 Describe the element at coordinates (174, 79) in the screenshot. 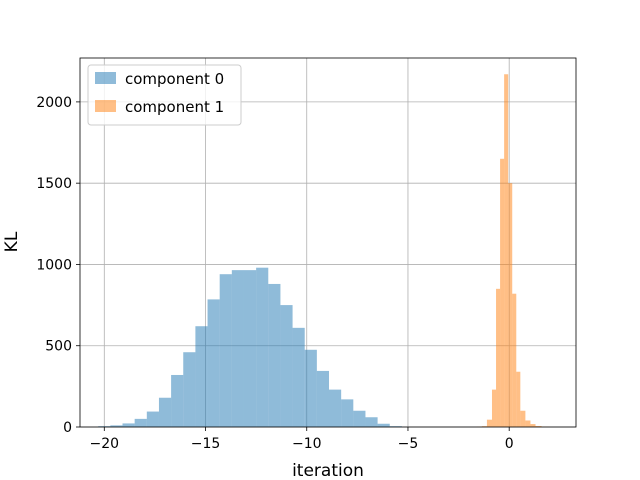

I see `legend-label-component-0: component 0` at that location.